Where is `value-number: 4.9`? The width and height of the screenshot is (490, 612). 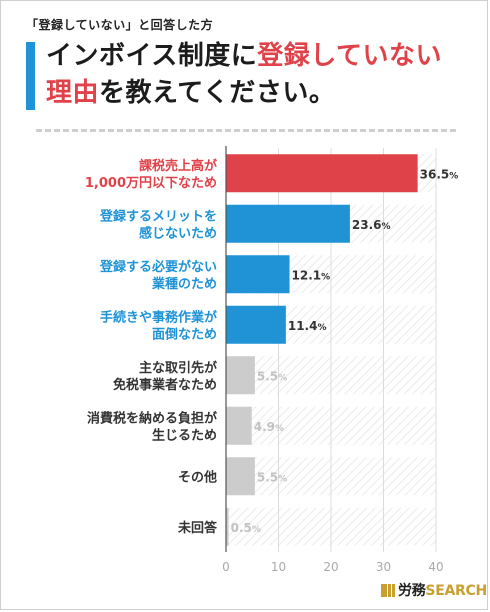 value-number: 4.9 is located at coordinates (264, 427).